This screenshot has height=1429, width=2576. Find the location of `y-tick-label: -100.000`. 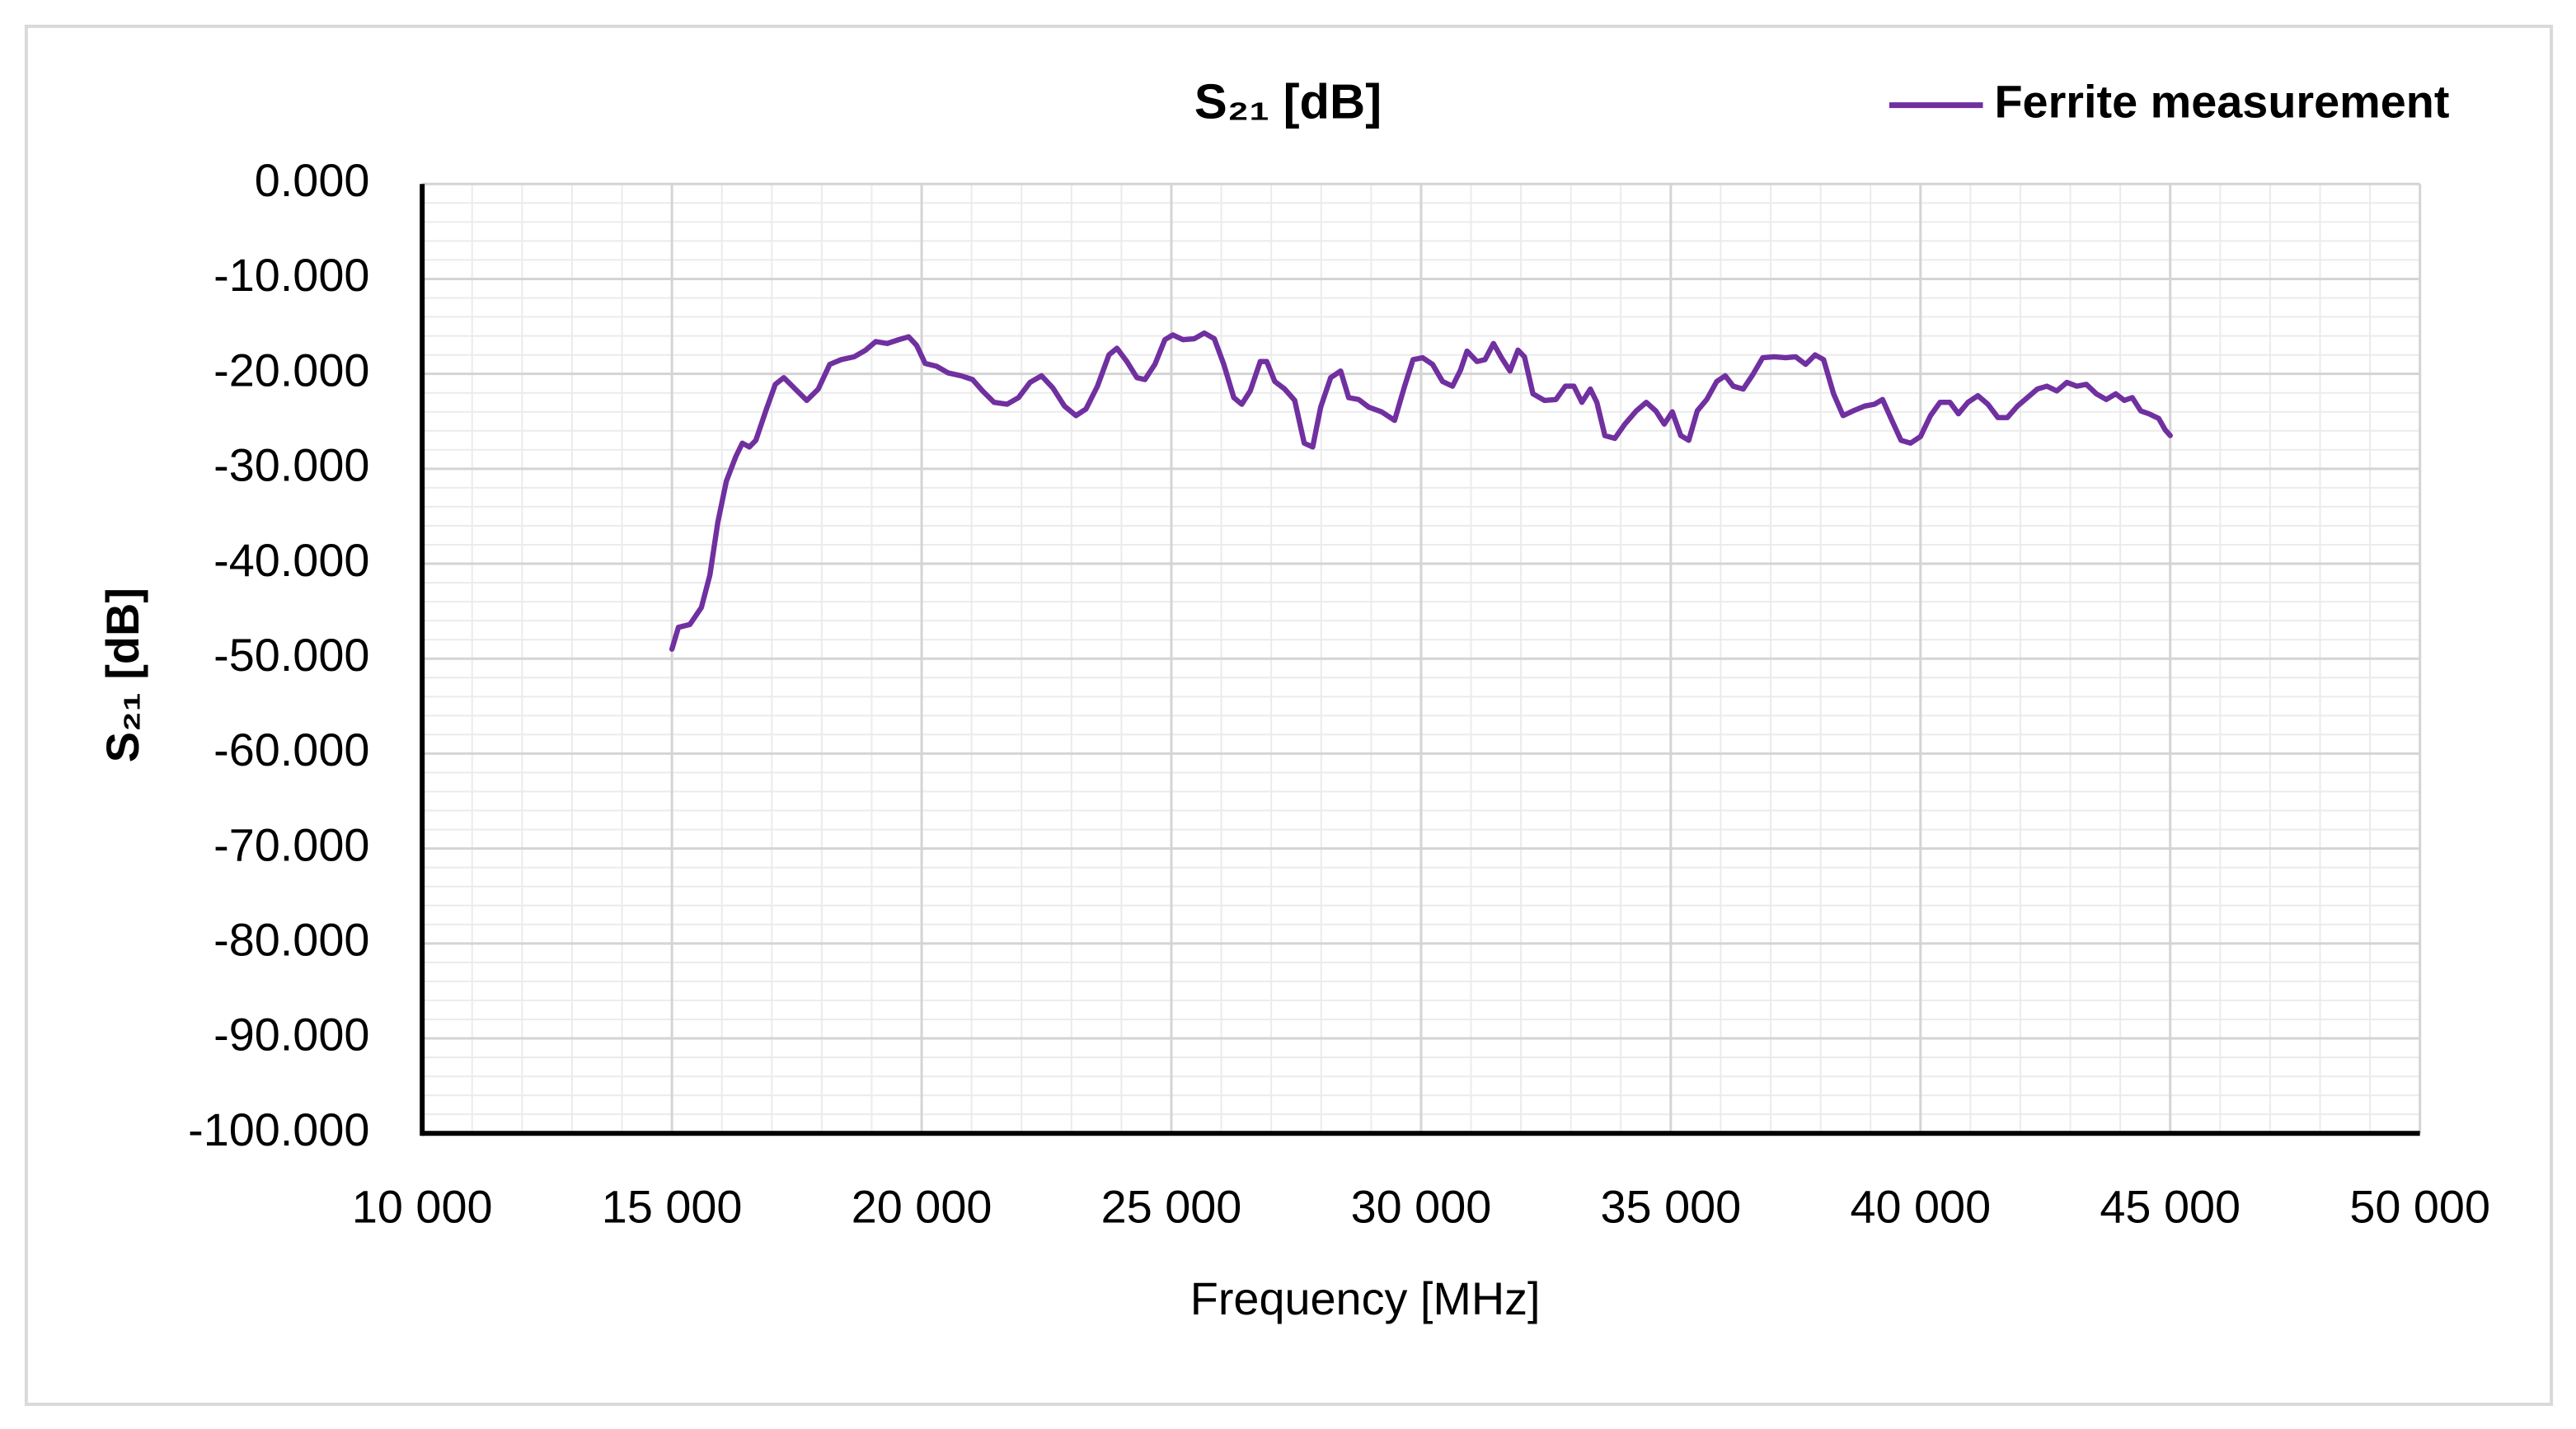

y-tick-label: -100.000 is located at coordinates (279, 1129).